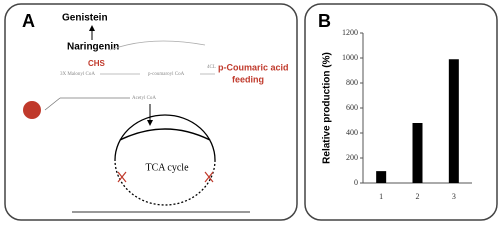 Image resolution: width=501 pixels, height=240 pixels. What do you see at coordinates (167, 167) in the screenshot?
I see `cycle-label: TCA cycle` at bounding box center [167, 167].